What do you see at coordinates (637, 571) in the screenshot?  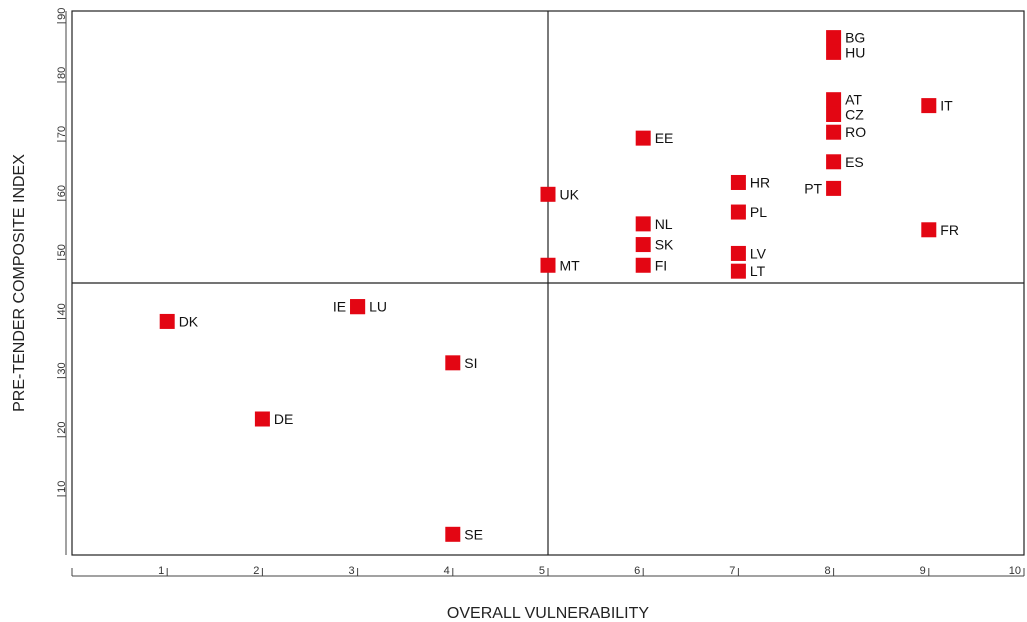 I see `x-tick-label: 6` at bounding box center [637, 571].